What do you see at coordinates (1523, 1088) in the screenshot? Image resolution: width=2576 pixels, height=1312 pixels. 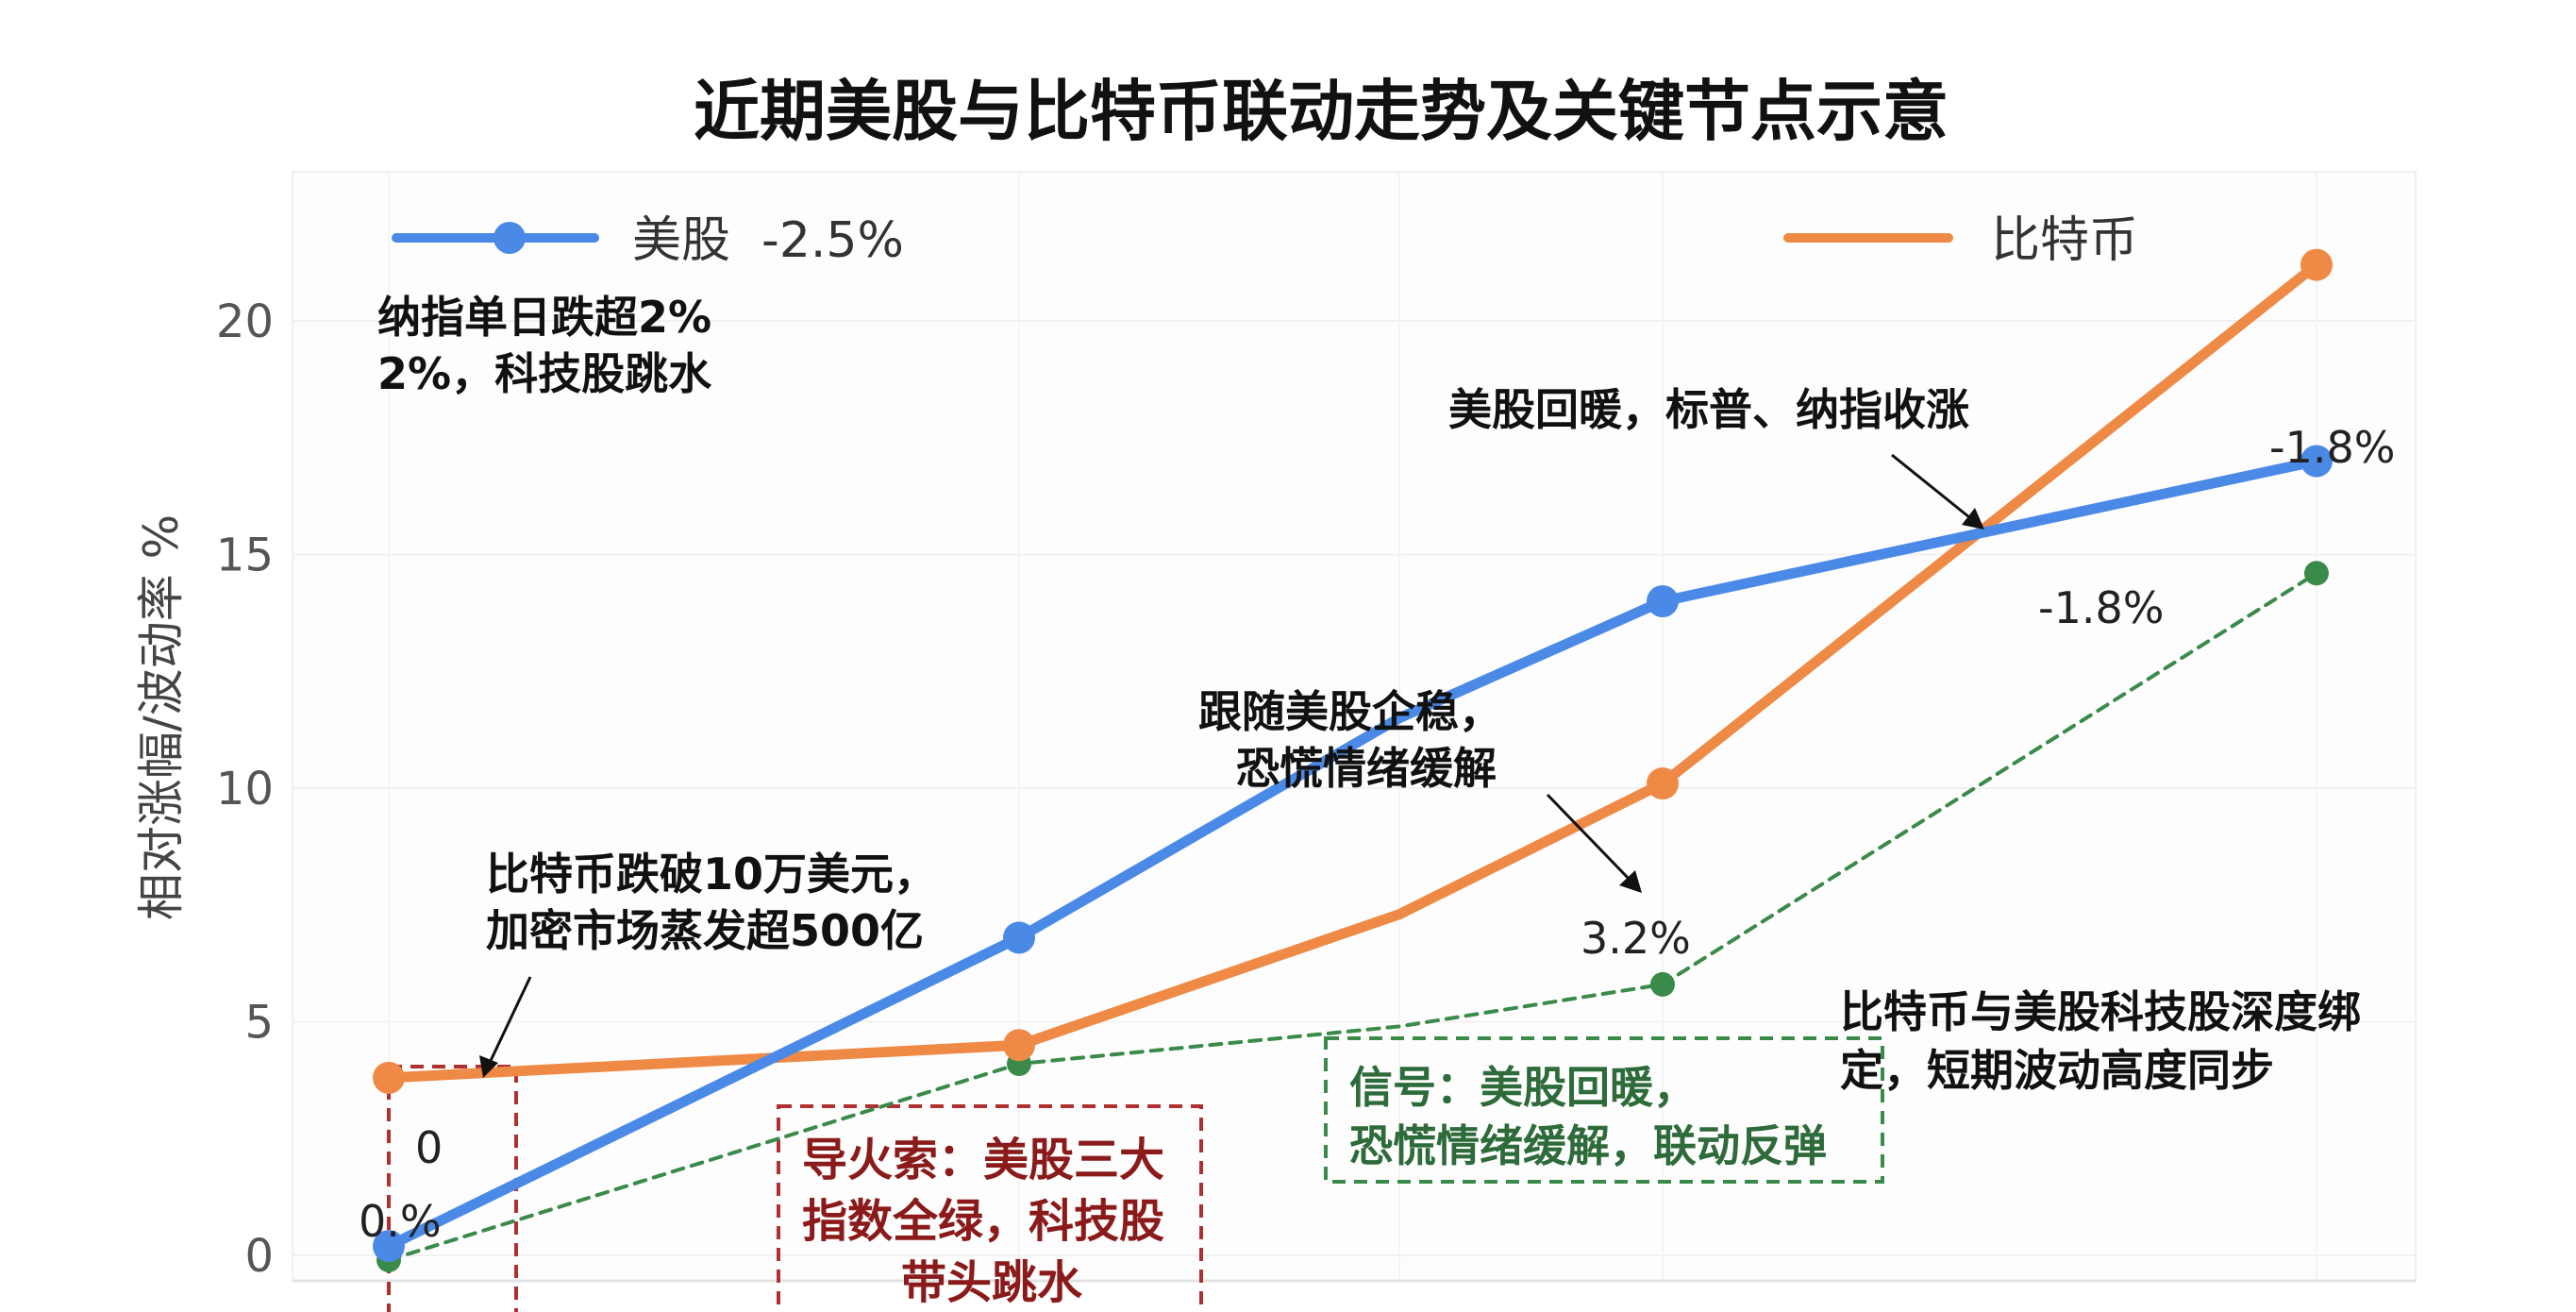 I see `annotation-signal-line1: 信号：美股回暖，` at bounding box center [1523, 1088].